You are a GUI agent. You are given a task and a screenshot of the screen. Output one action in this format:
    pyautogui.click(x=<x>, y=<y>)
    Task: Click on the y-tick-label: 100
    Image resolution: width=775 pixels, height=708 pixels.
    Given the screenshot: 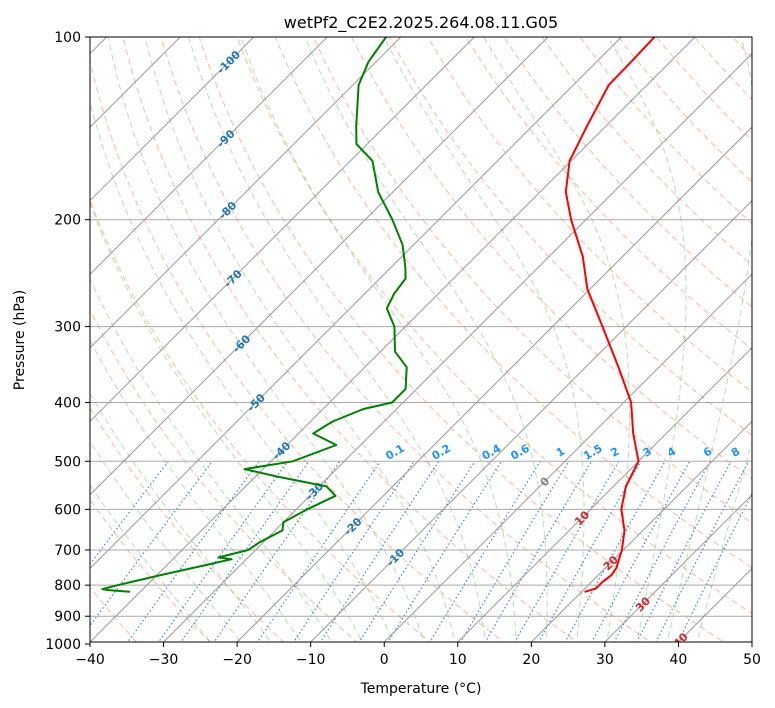 What is the action you would take?
    pyautogui.click(x=67, y=38)
    